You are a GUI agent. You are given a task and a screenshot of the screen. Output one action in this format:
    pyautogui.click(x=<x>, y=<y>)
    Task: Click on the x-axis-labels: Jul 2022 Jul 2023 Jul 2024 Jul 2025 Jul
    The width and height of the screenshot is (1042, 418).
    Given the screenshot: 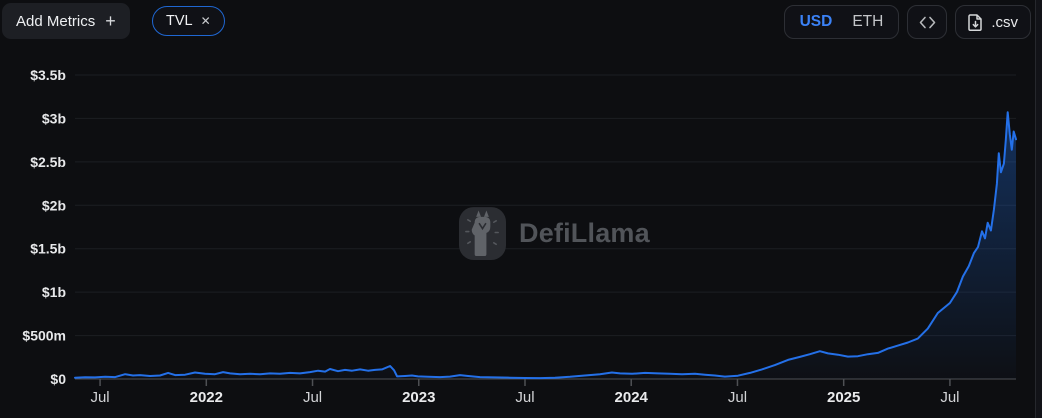 What is the action you would take?
    pyautogui.click(x=525, y=392)
    